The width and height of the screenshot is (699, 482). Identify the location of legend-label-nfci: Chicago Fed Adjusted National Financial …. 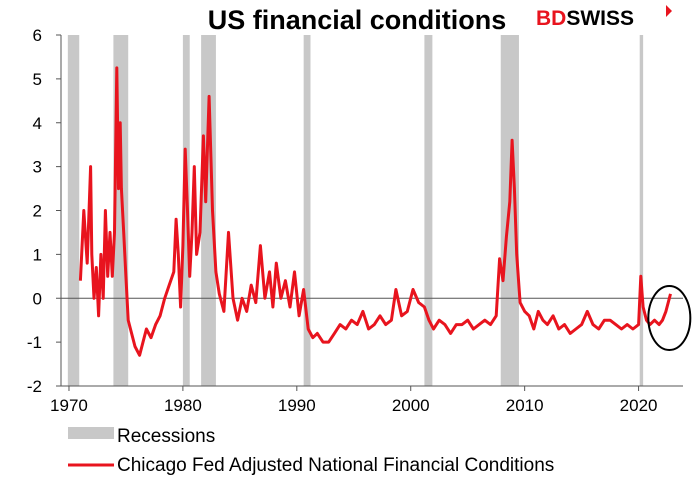
(335, 465).